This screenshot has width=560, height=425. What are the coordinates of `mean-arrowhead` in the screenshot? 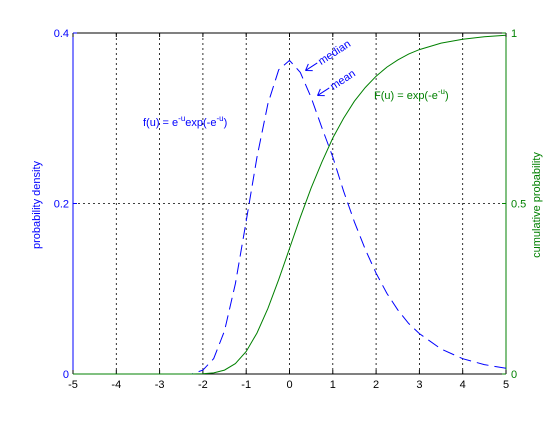 It's located at (321, 92).